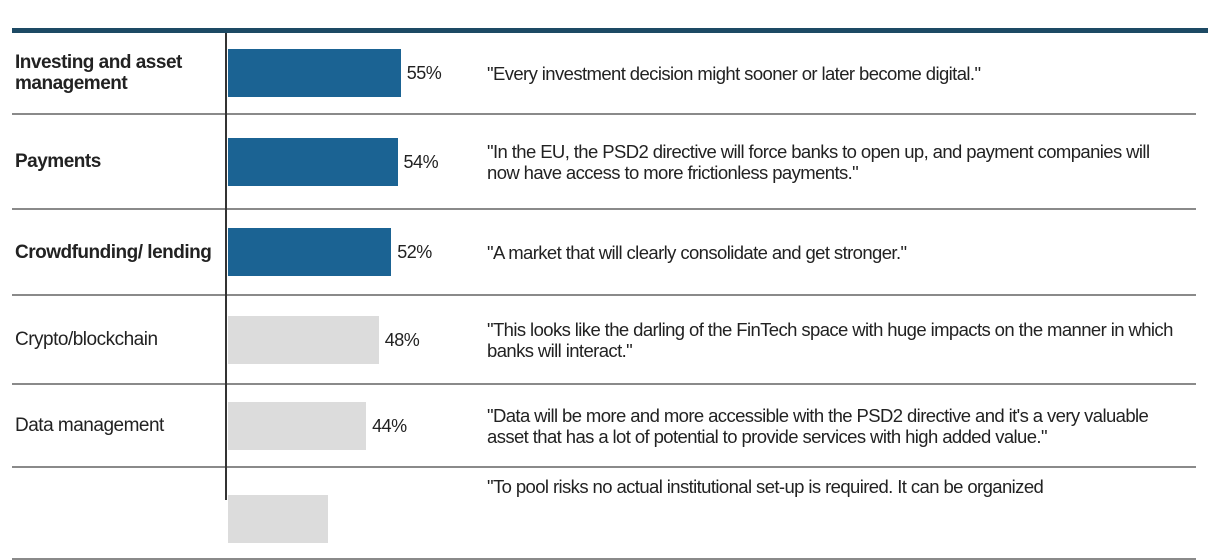  I want to click on category-label: Payments, so click(58, 161).